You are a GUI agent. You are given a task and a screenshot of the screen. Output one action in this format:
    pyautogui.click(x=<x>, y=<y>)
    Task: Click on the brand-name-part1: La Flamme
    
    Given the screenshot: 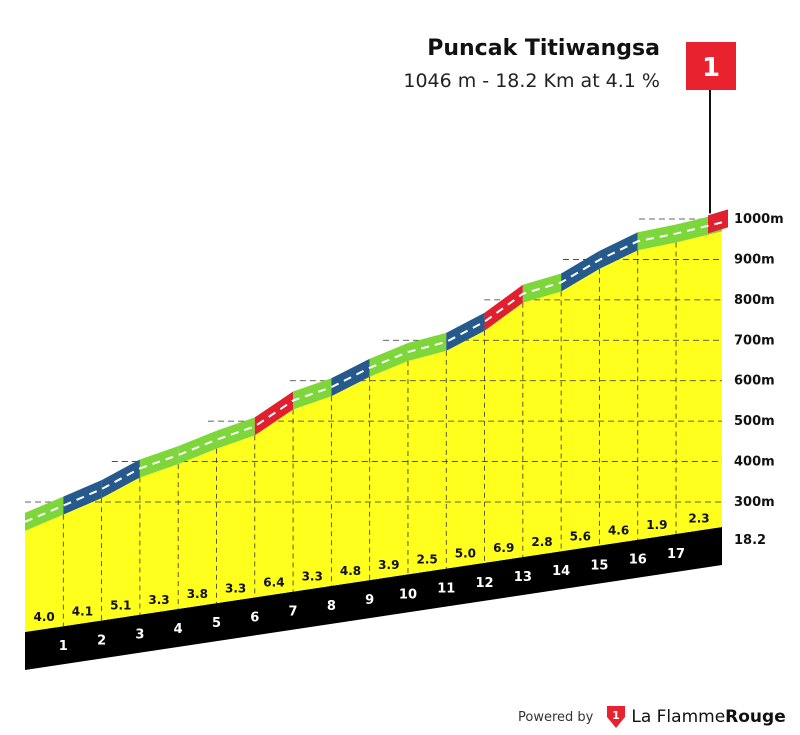 What is the action you would take?
    pyautogui.click(x=678, y=717)
    